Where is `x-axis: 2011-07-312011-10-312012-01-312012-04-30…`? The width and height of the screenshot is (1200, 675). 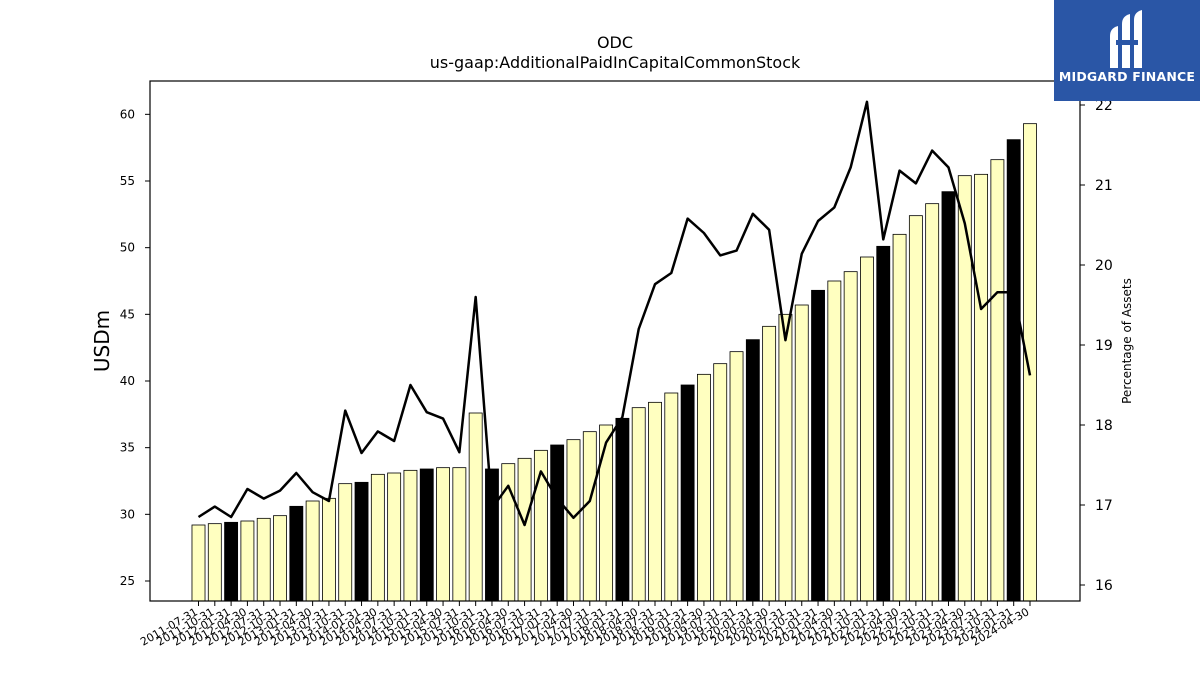 x-axis: 2011-07-312011-10-312012-01-312012-04-30… is located at coordinates (585, 625).